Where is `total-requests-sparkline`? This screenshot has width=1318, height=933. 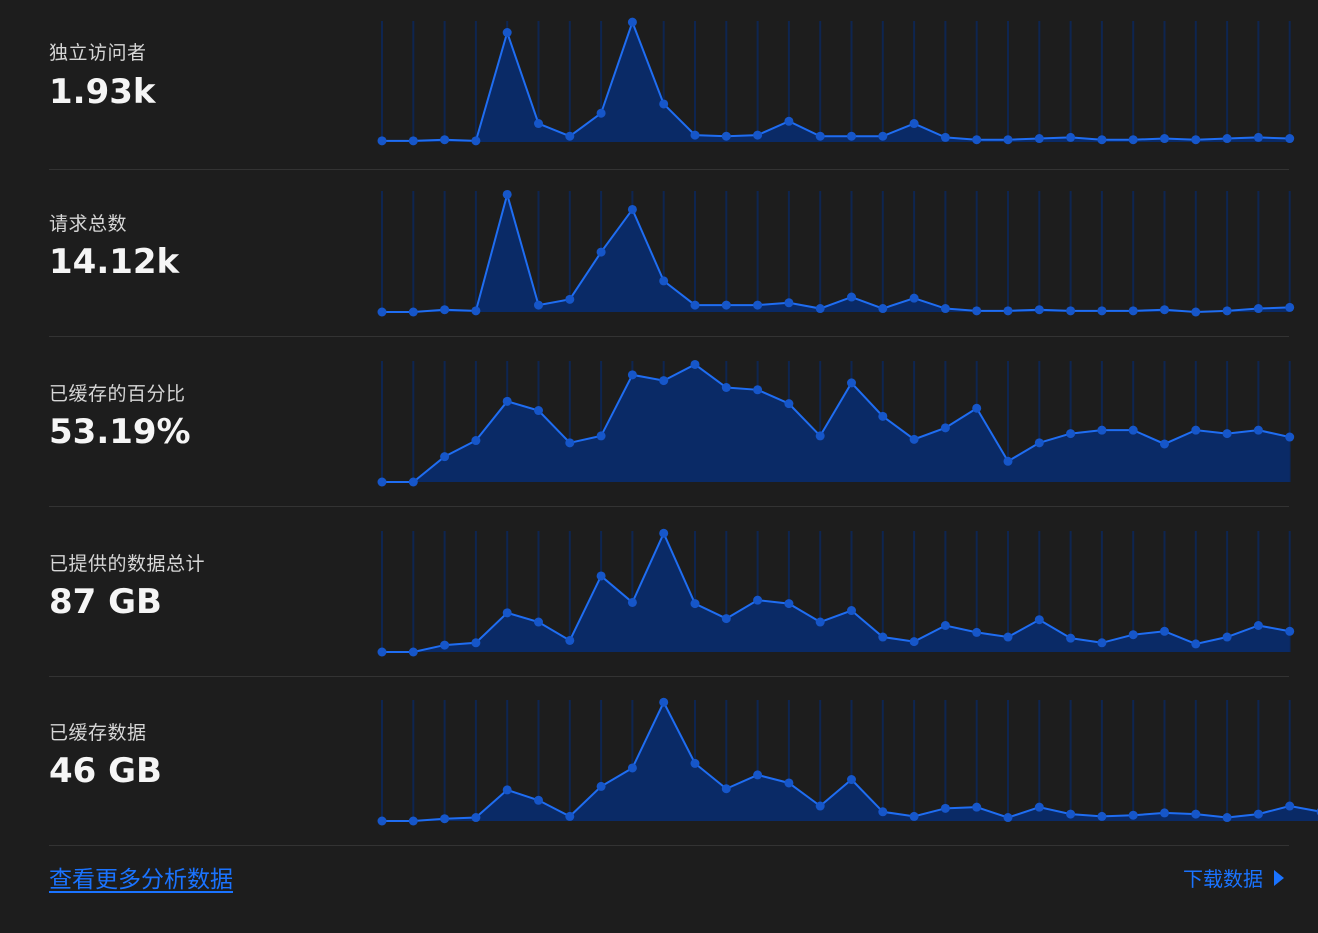
total-requests-sparkline is located at coordinates (836, 253).